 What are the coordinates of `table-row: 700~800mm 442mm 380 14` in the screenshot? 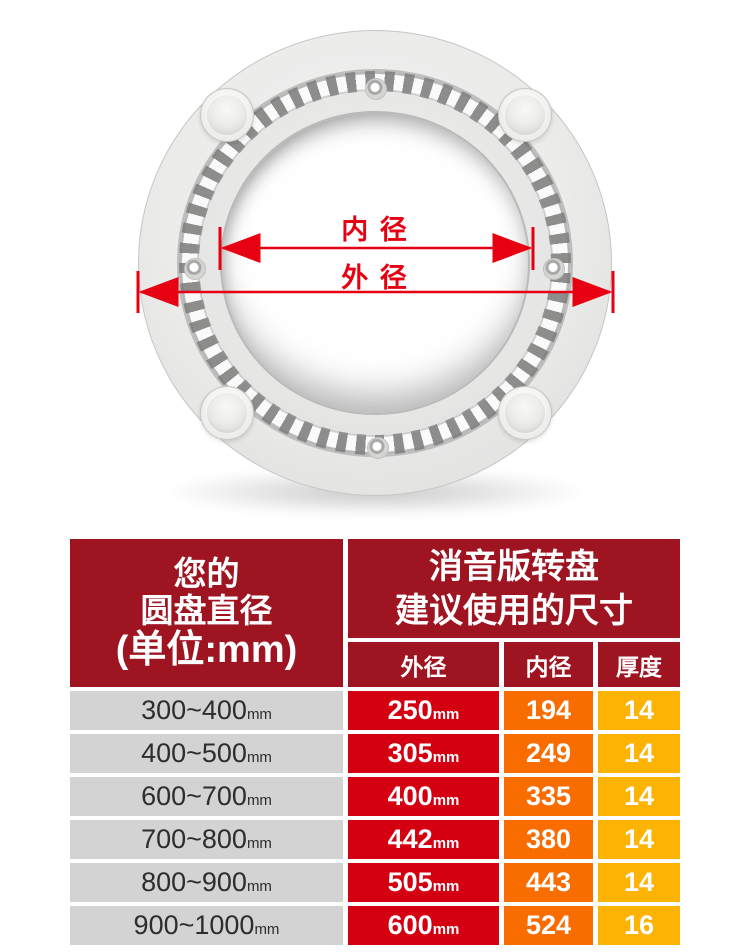 It's located at (375, 839).